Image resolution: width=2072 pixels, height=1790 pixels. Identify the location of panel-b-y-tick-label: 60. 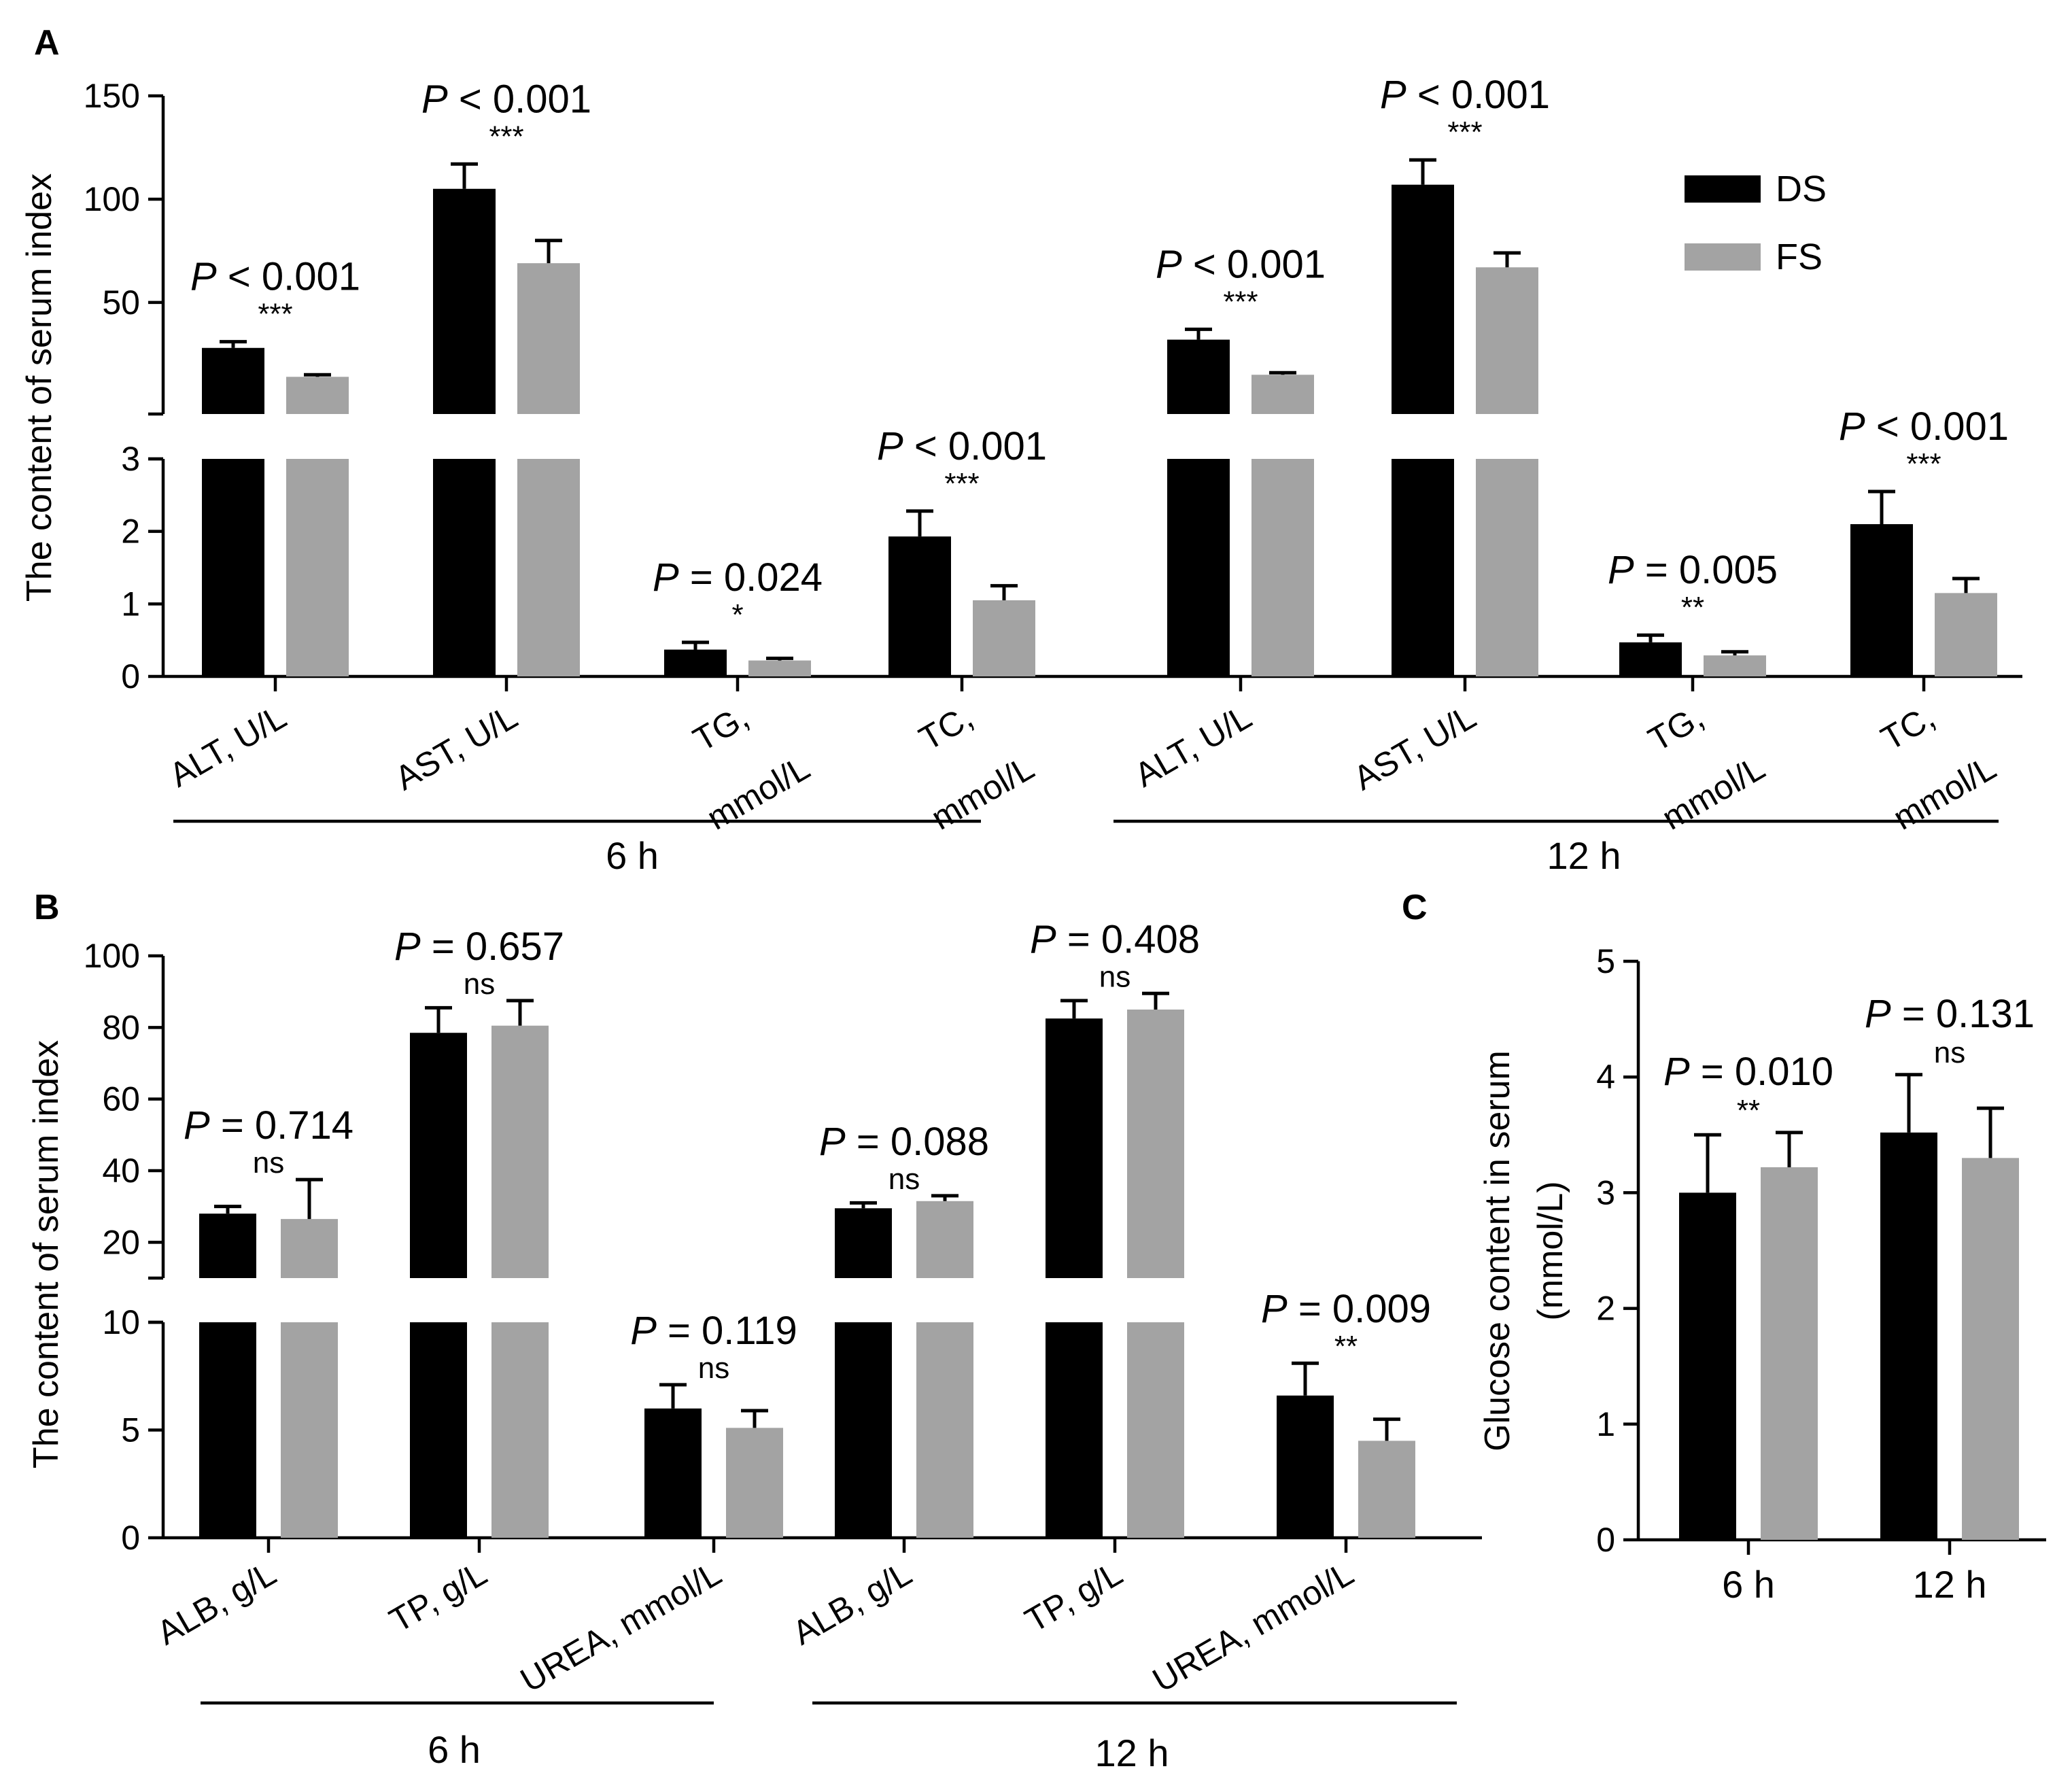
(121, 1099).